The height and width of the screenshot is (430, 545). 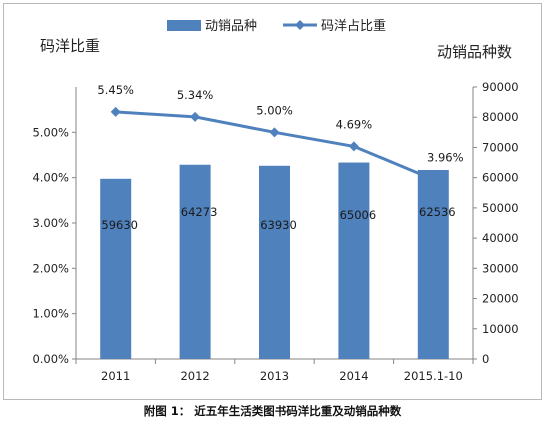 I want to click on figure-caption: 附图 1： 近五年生活类图书码洋比重及动销品种数, so click(x=272, y=411).